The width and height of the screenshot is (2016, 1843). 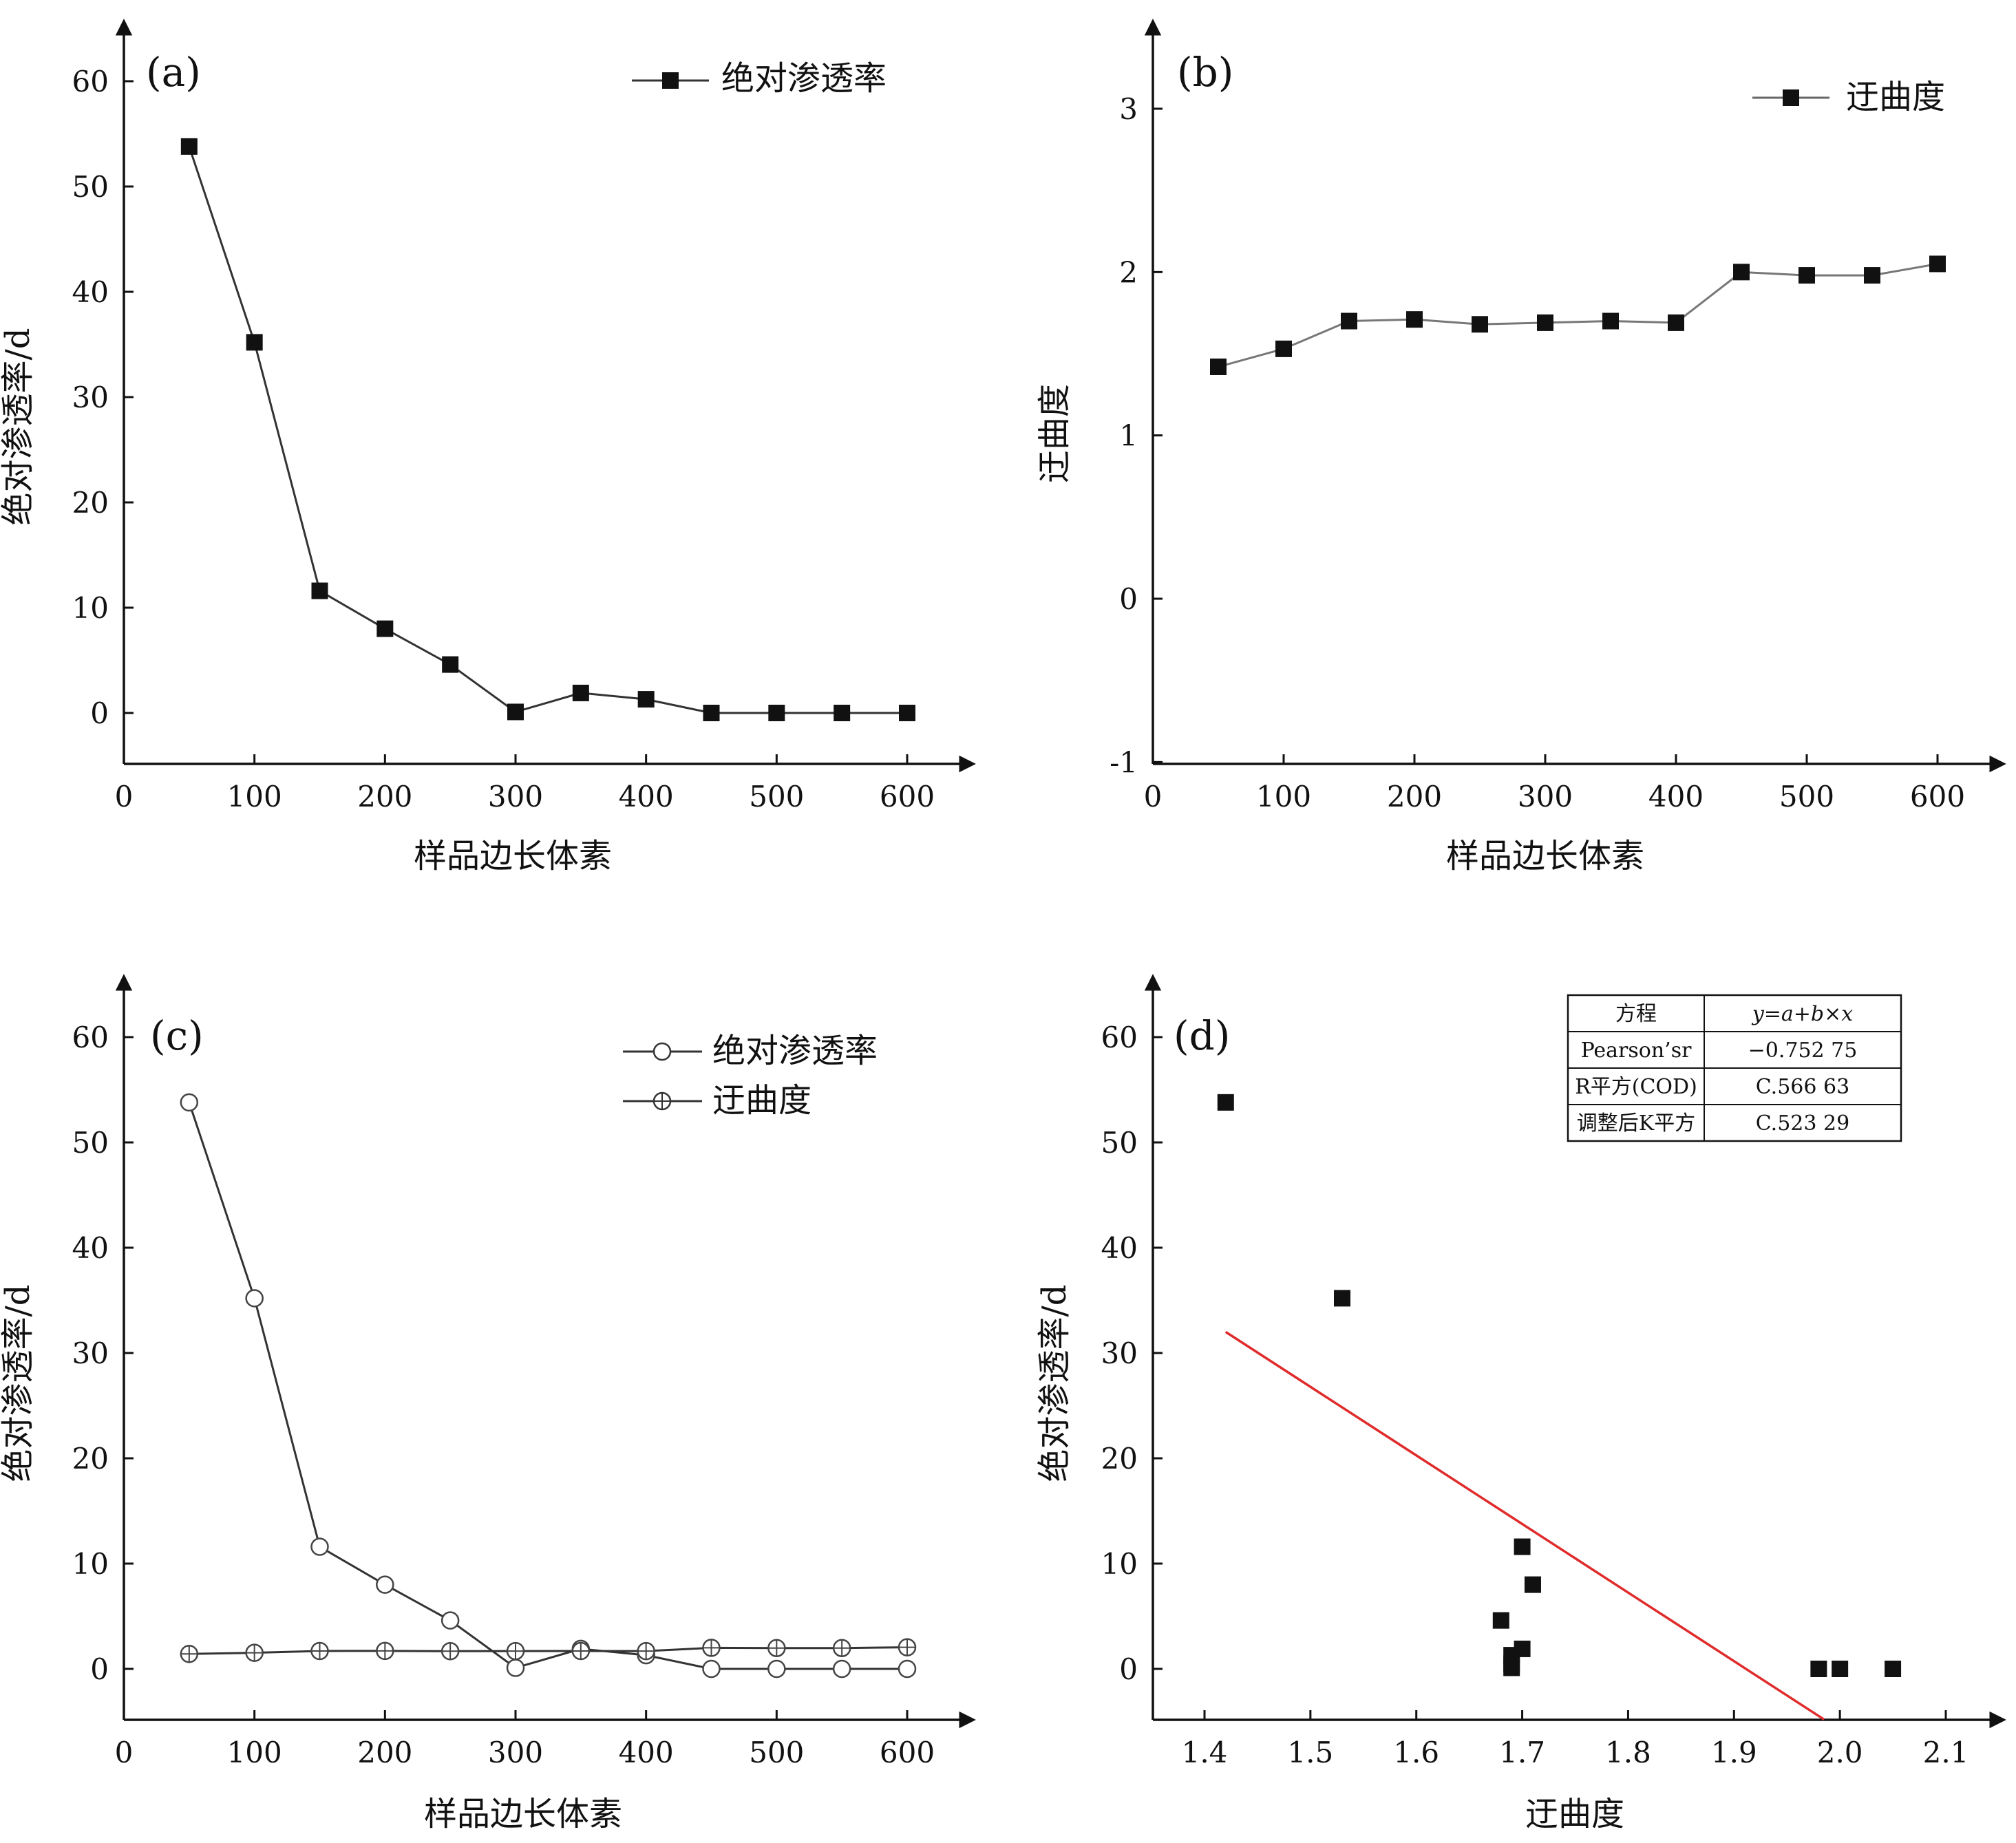 I want to click on panel-c-xtick-label: 500, so click(x=776, y=1753).